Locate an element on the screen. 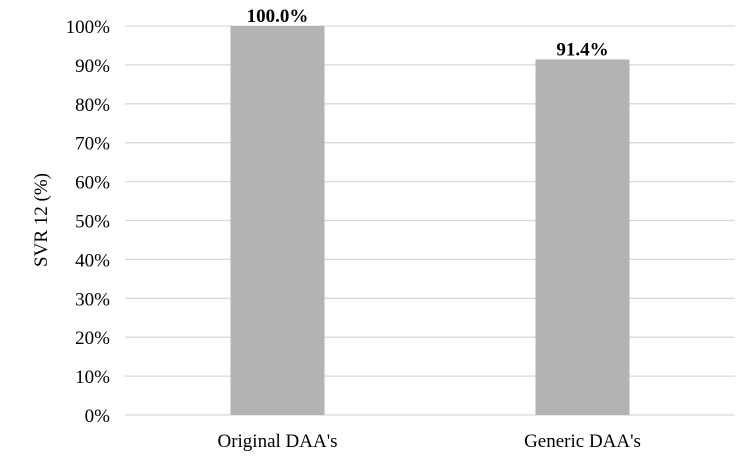  data-label-1: 100.0% is located at coordinates (278, 16).